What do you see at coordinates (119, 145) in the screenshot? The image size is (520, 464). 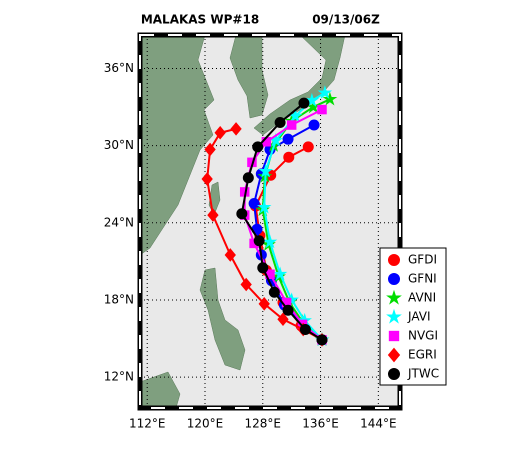 I see `y-tick-label: 30°N` at bounding box center [119, 145].